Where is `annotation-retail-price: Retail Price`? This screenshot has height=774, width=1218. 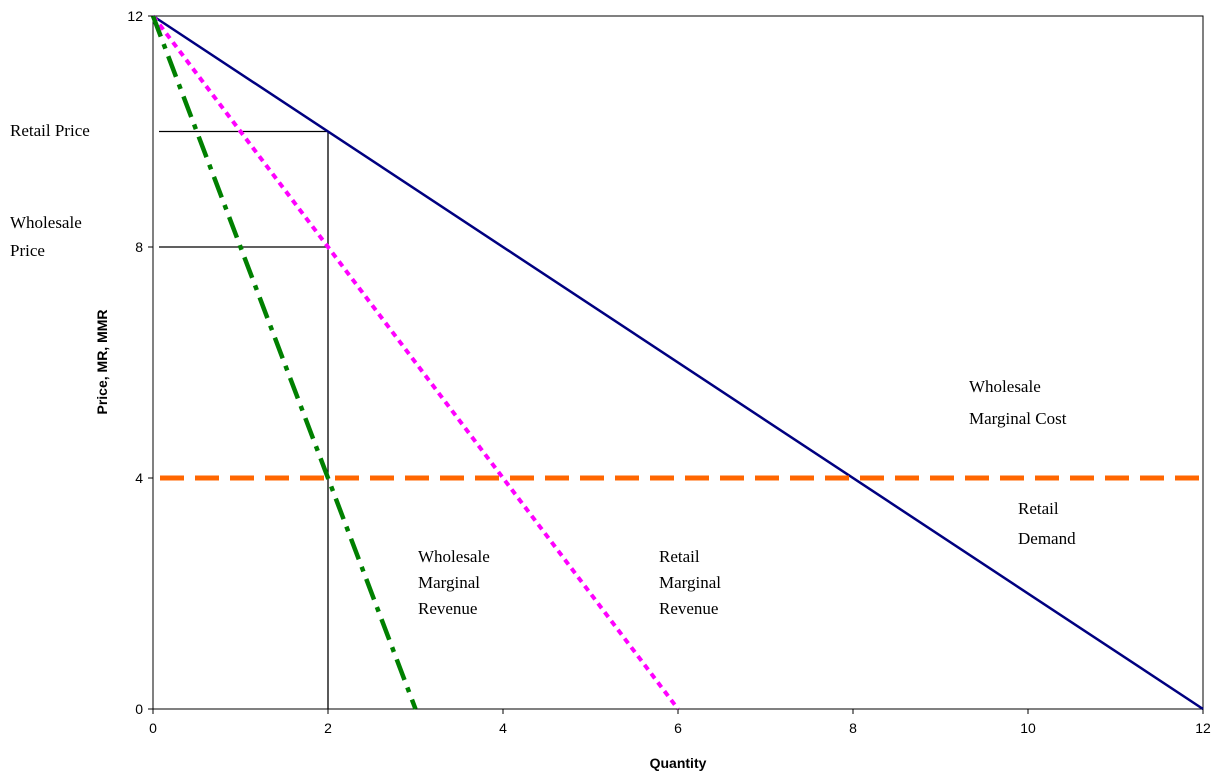 annotation-retail-price: Retail Price is located at coordinates (50, 130).